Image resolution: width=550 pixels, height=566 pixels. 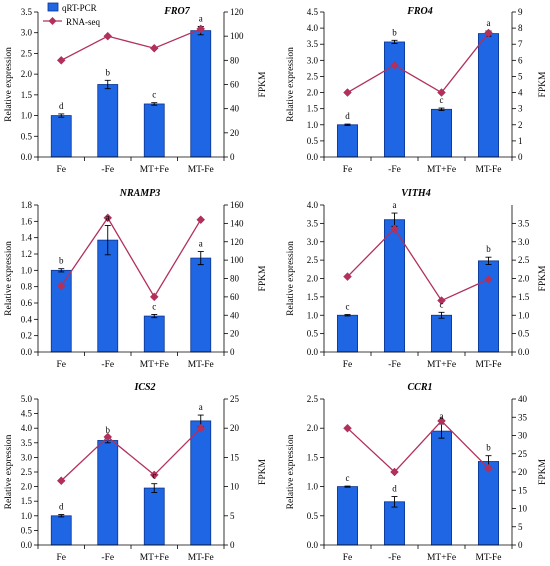 What do you see at coordinates (237, 260) in the screenshot?
I see `y2-tick-label: 100` at bounding box center [237, 260].